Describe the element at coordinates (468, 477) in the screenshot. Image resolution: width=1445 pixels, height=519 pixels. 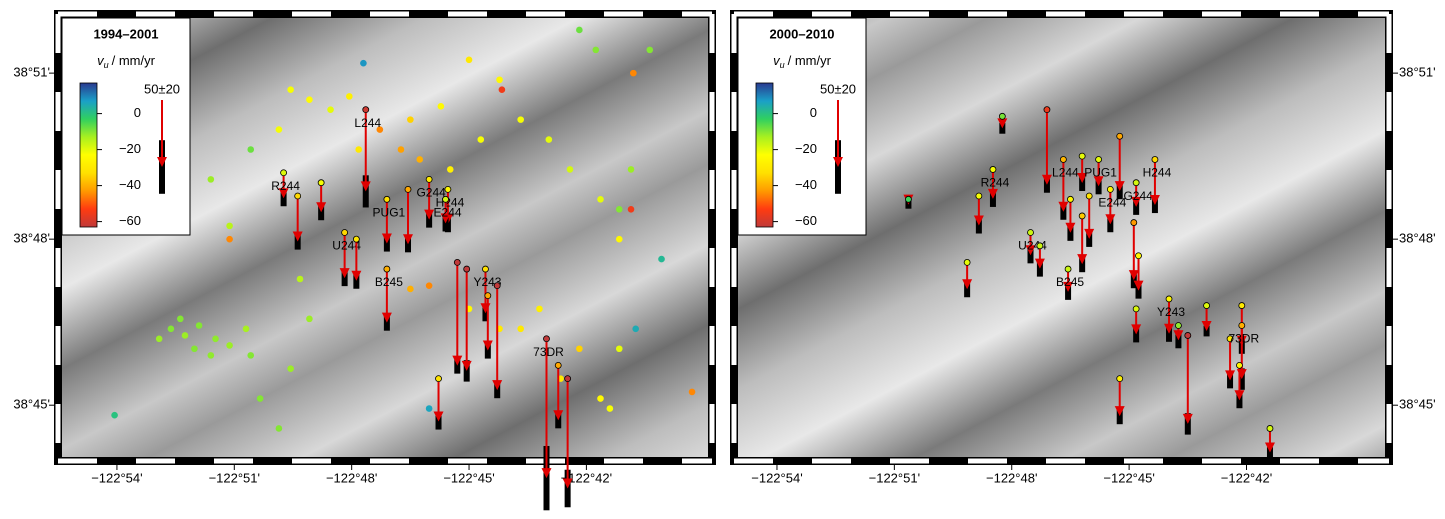
I see `x-tick-label: −122°45'` at that location.